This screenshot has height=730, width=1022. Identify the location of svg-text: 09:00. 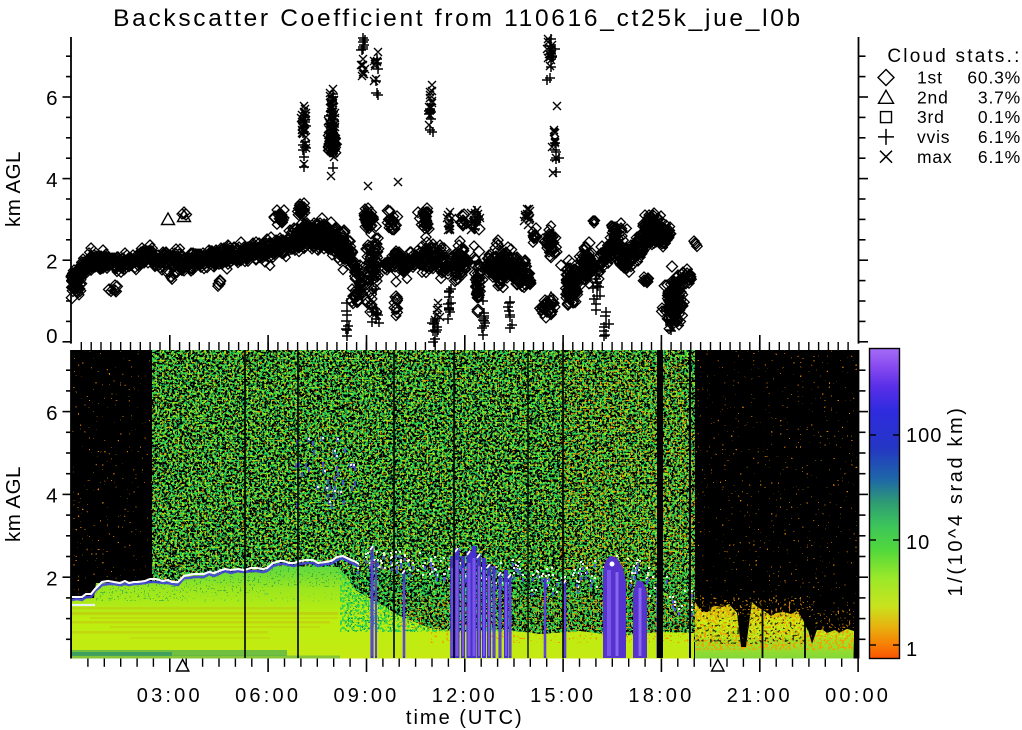
(366, 696).